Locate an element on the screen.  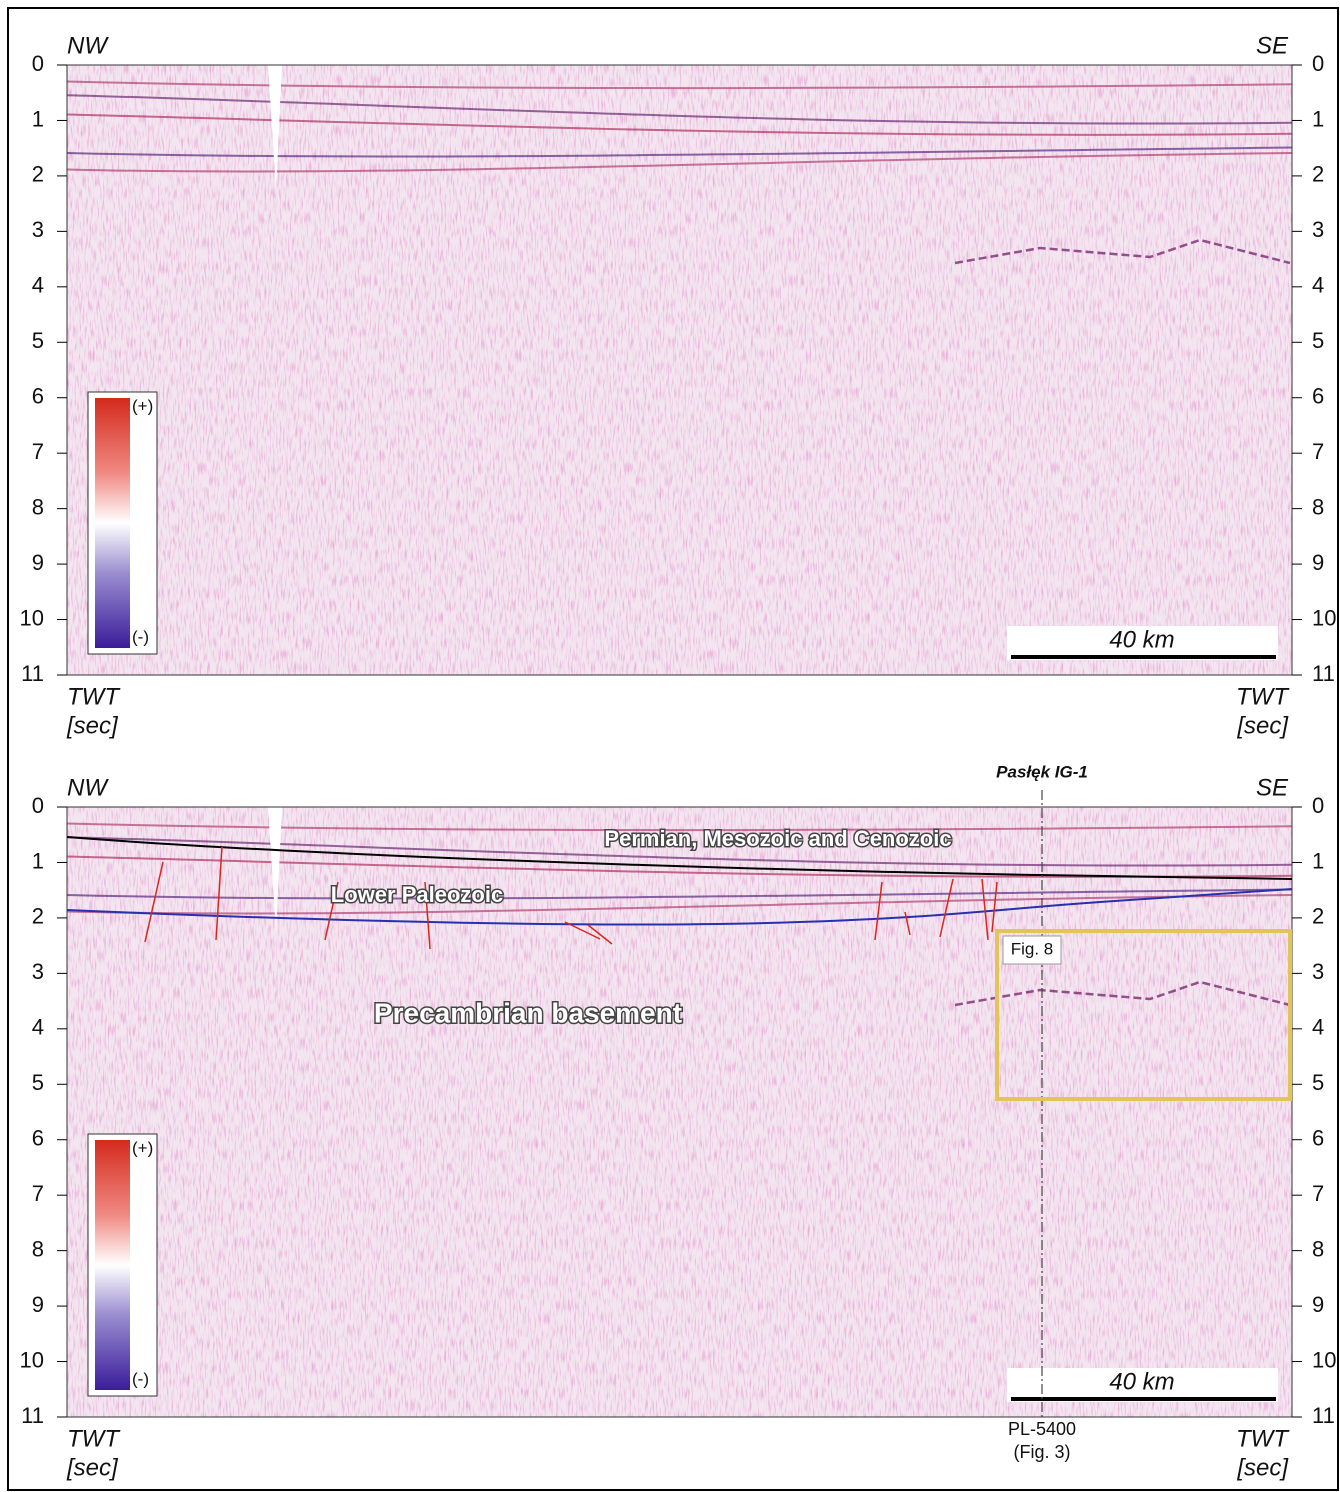
profile-label: (Fig. 3) is located at coordinates (1041, 1452).